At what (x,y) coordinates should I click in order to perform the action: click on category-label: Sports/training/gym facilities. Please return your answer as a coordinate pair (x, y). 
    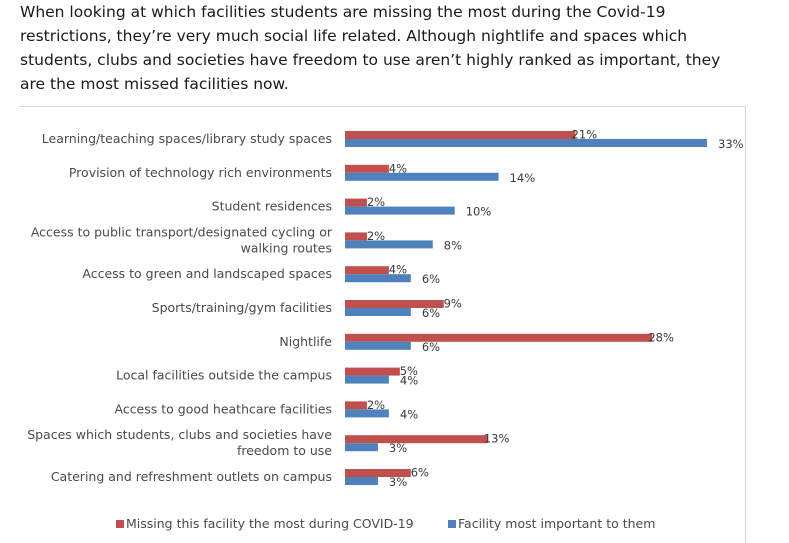
    Looking at the image, I should click on (242, 307).